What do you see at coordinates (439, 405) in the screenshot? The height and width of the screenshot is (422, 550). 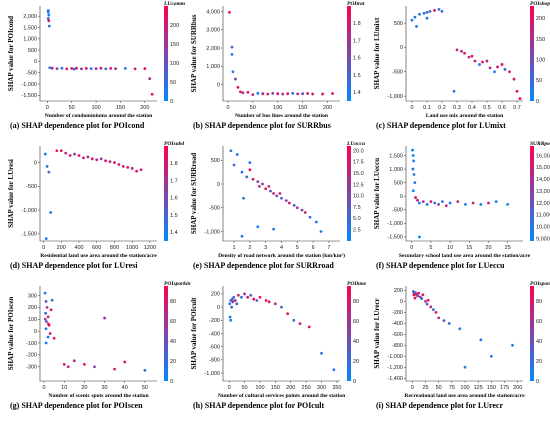 I see `panel-caption: (i) SHAP dependence plot for LUrecr` at bounding box center [439, 405].